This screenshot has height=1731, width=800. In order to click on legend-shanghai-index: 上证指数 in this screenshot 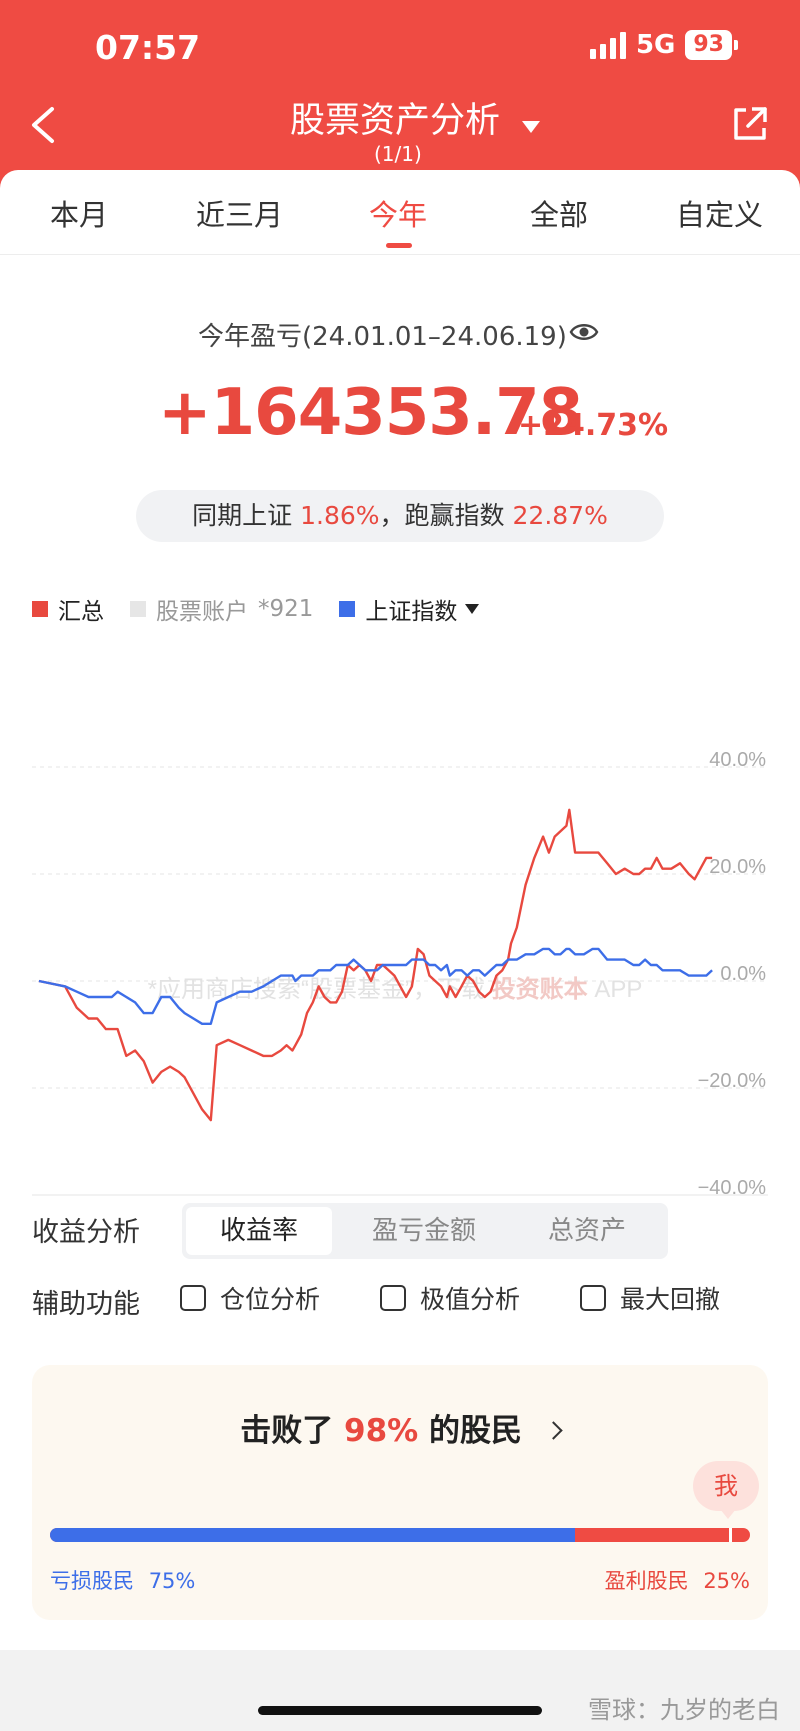, I will do `click(409, 609)`.